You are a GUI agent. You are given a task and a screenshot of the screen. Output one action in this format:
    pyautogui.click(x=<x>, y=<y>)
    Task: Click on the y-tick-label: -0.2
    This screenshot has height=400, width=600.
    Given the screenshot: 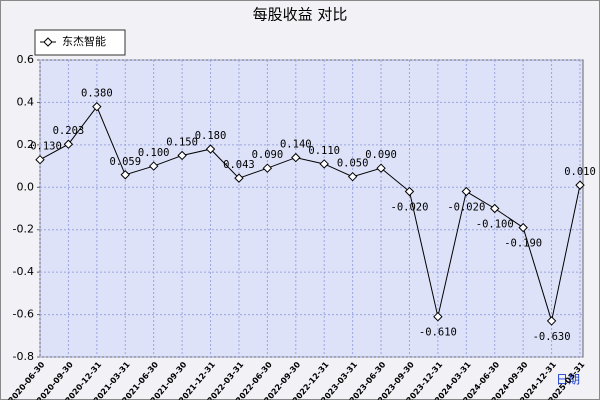 What is the action you would take?
    pyautogui.click(x=23, y=229)
    